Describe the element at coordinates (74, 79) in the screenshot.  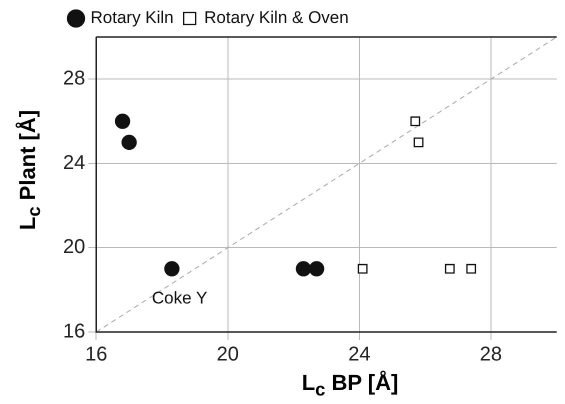
I see `y-tick-label: 28` at that location.